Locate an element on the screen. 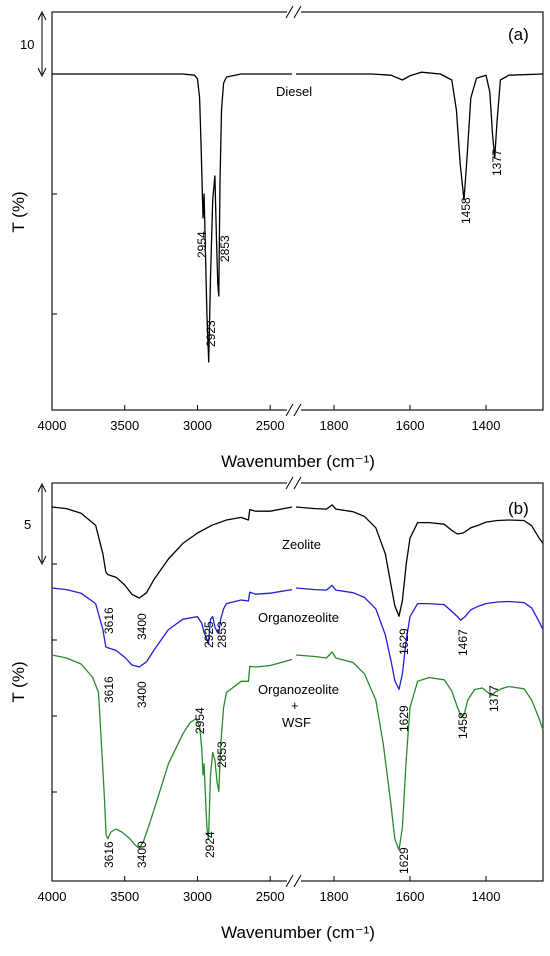 This screenshot has height=956, width=550. panel-a-x-axis-label: Wavenumber (cm⁻¹) is located at coordinates (298, 461).